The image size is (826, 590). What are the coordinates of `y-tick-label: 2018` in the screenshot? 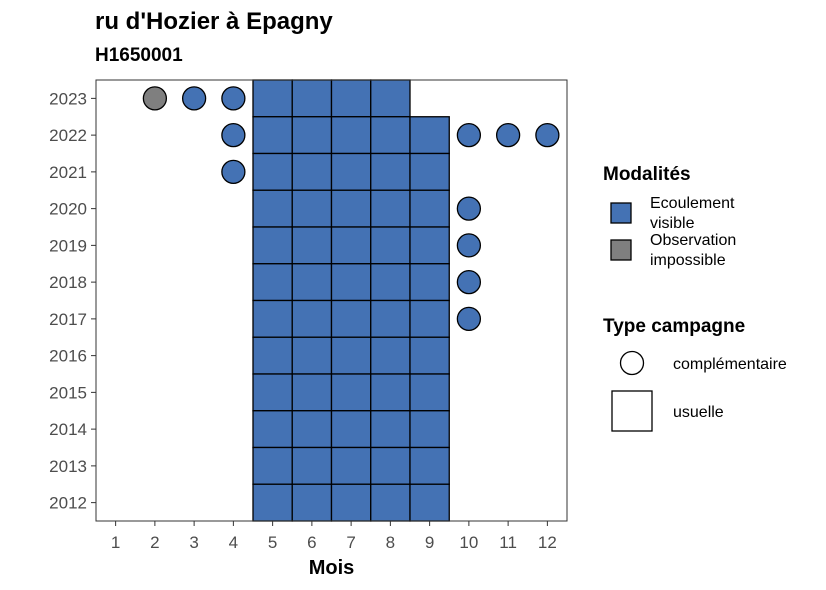 It's located at (68, 282).